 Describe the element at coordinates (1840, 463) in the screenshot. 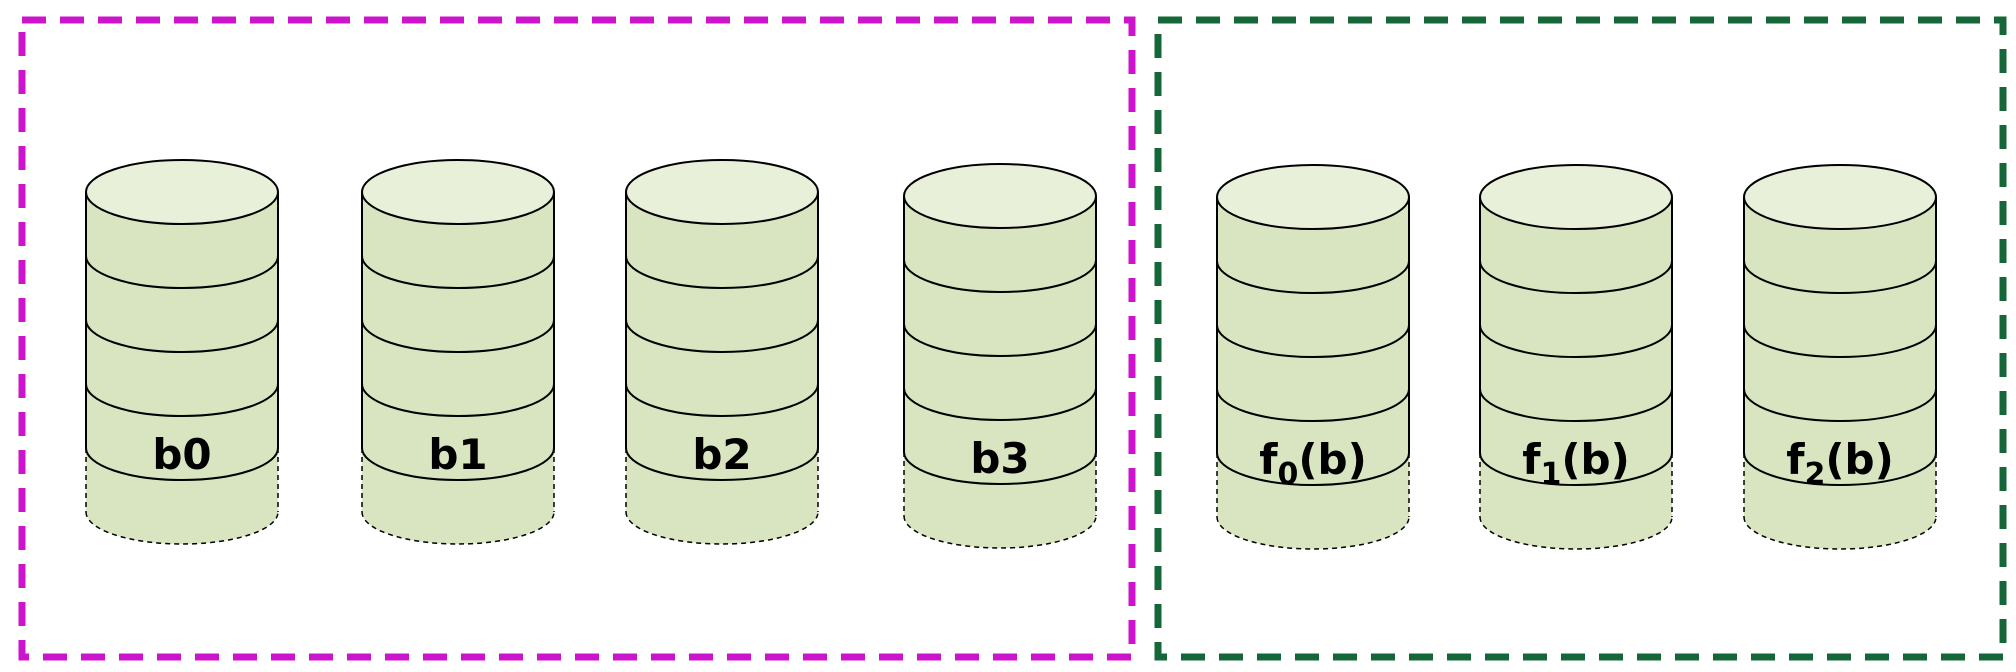

I see `disk-label: f2(b)` at that location.